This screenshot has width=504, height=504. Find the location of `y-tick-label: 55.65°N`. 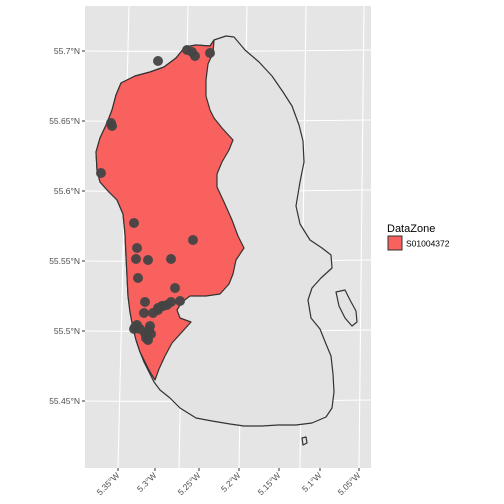

y-tick-label: 55.65°N is located at coordinates (64, 121).